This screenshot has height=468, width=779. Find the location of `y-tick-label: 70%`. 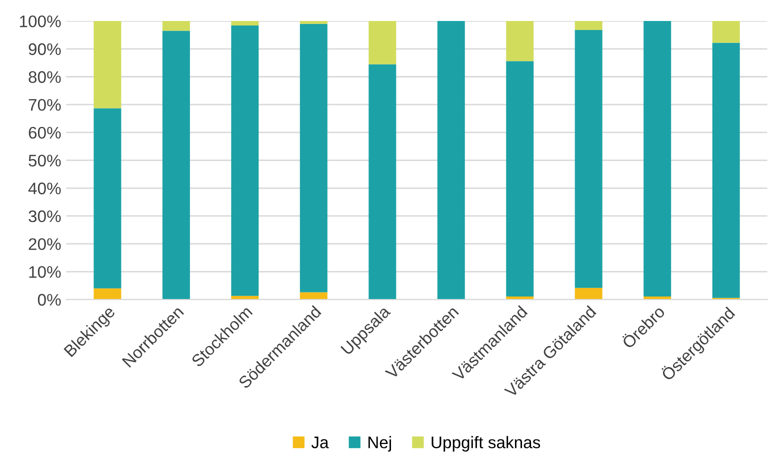

y-tick-label: 70% is located at coordinates (44, 105).